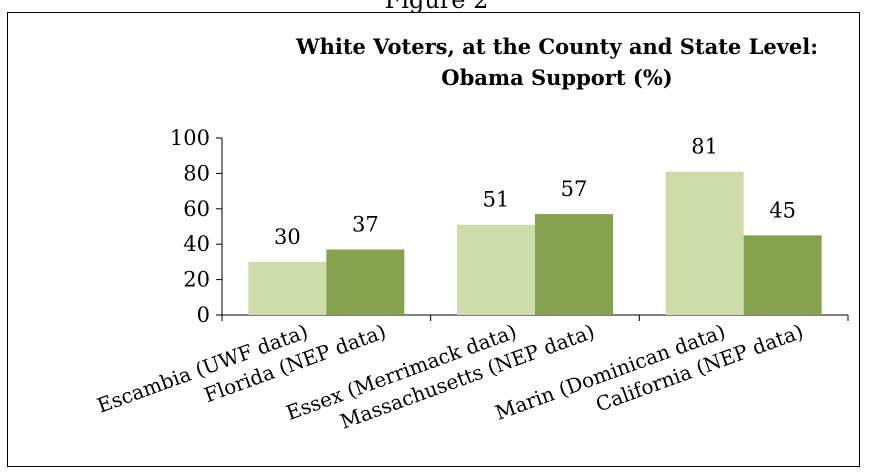 The height and width of the screenshot is (475, 873). Describe the element at coordinates (203, 315) in the screenshot. I see `y-tick-label: 0` at that location.